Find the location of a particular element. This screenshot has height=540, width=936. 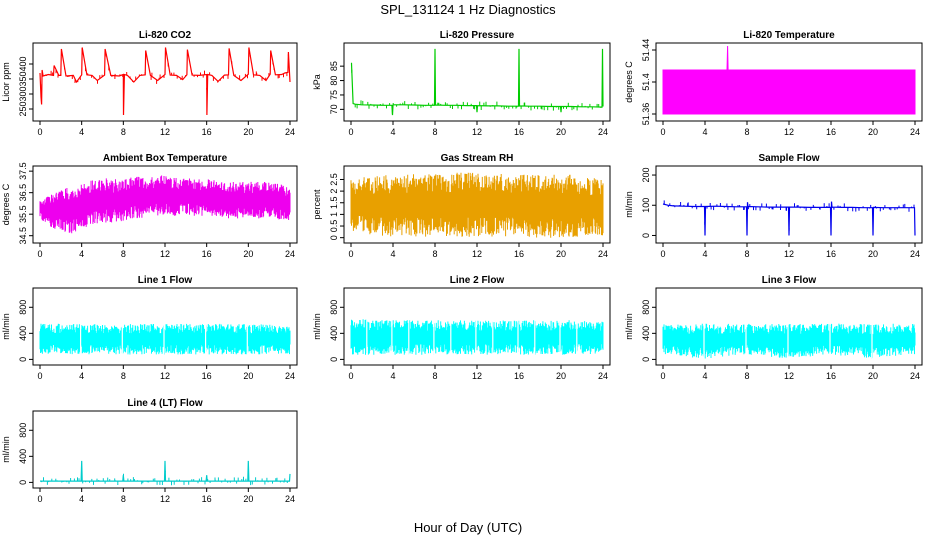

y-tick-label: 51.36 is located at coordinates (646, 114).